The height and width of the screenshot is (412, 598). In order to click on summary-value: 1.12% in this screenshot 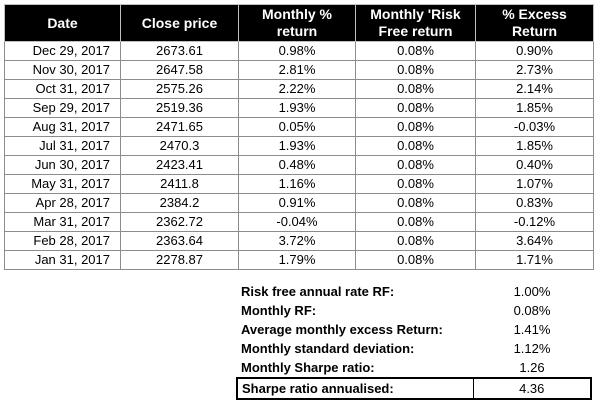, I will do `click(532, 348)`.